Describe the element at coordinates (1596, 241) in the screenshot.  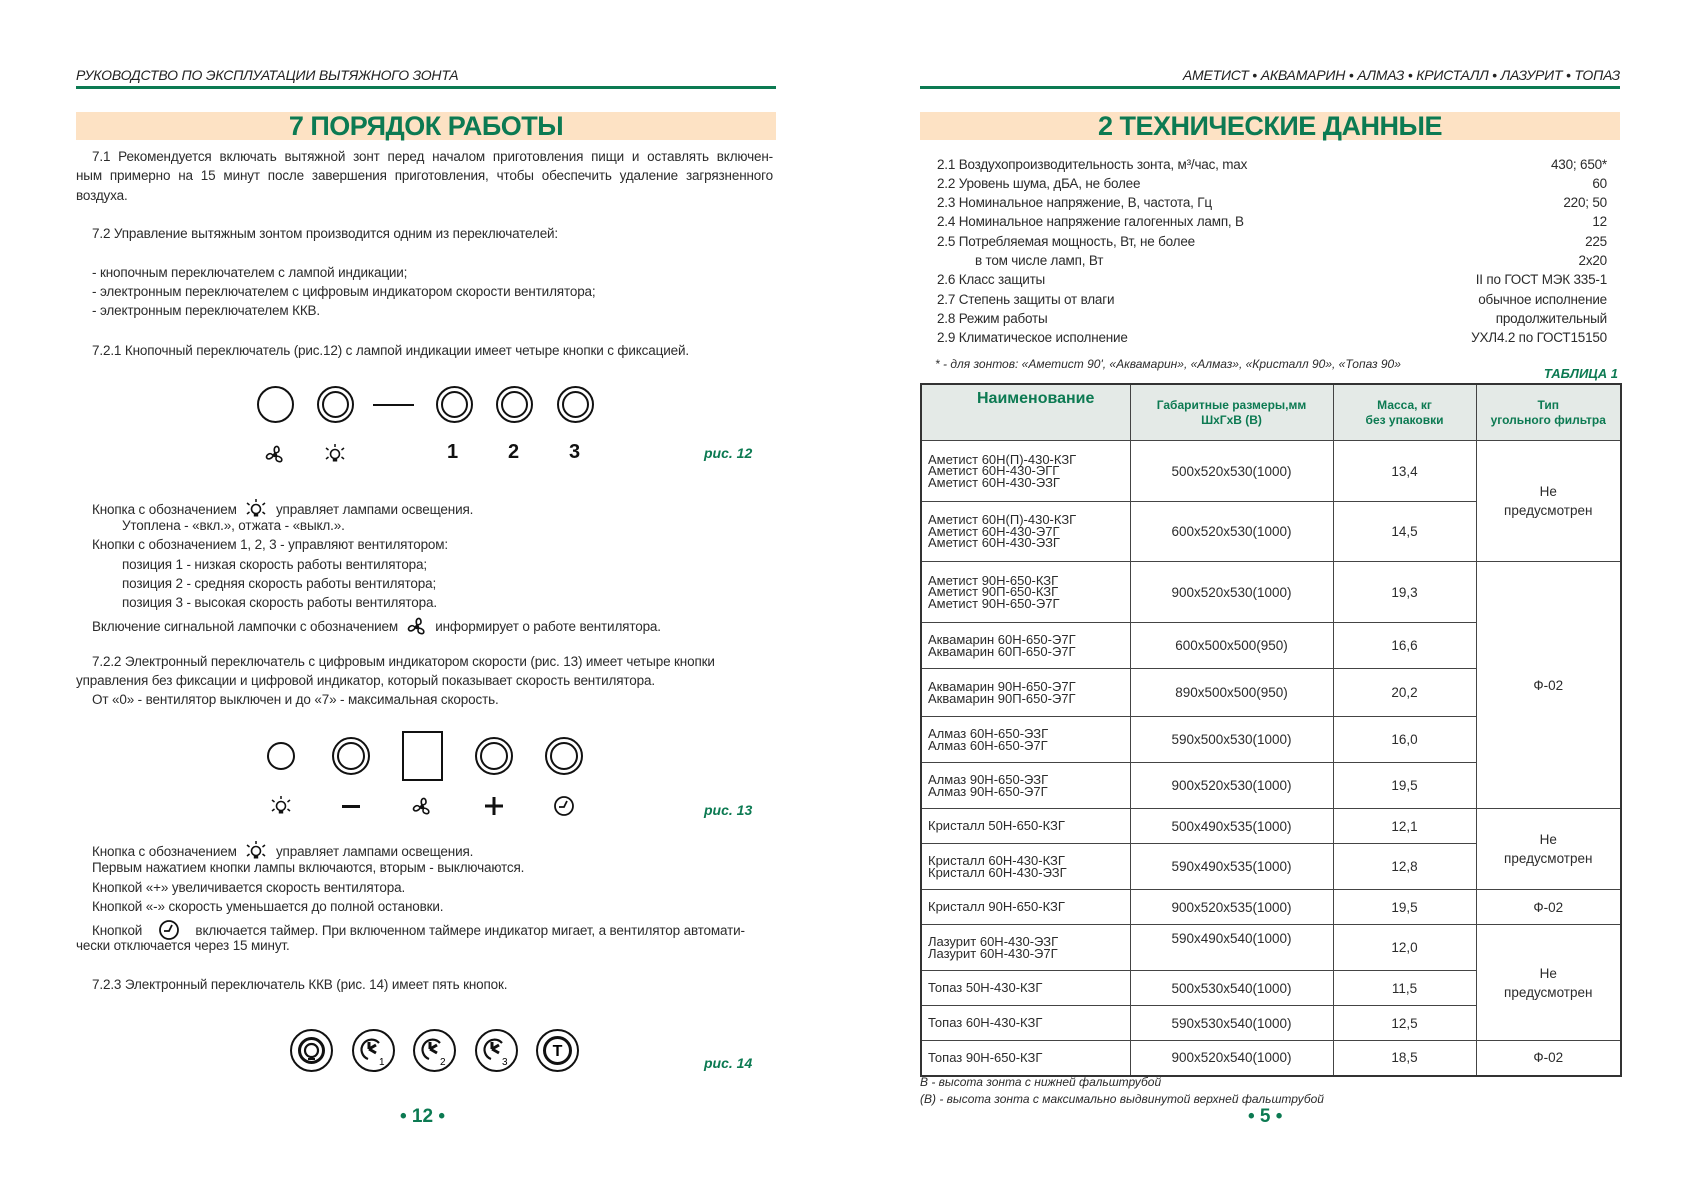
I see `spec-value: 225` at that location.